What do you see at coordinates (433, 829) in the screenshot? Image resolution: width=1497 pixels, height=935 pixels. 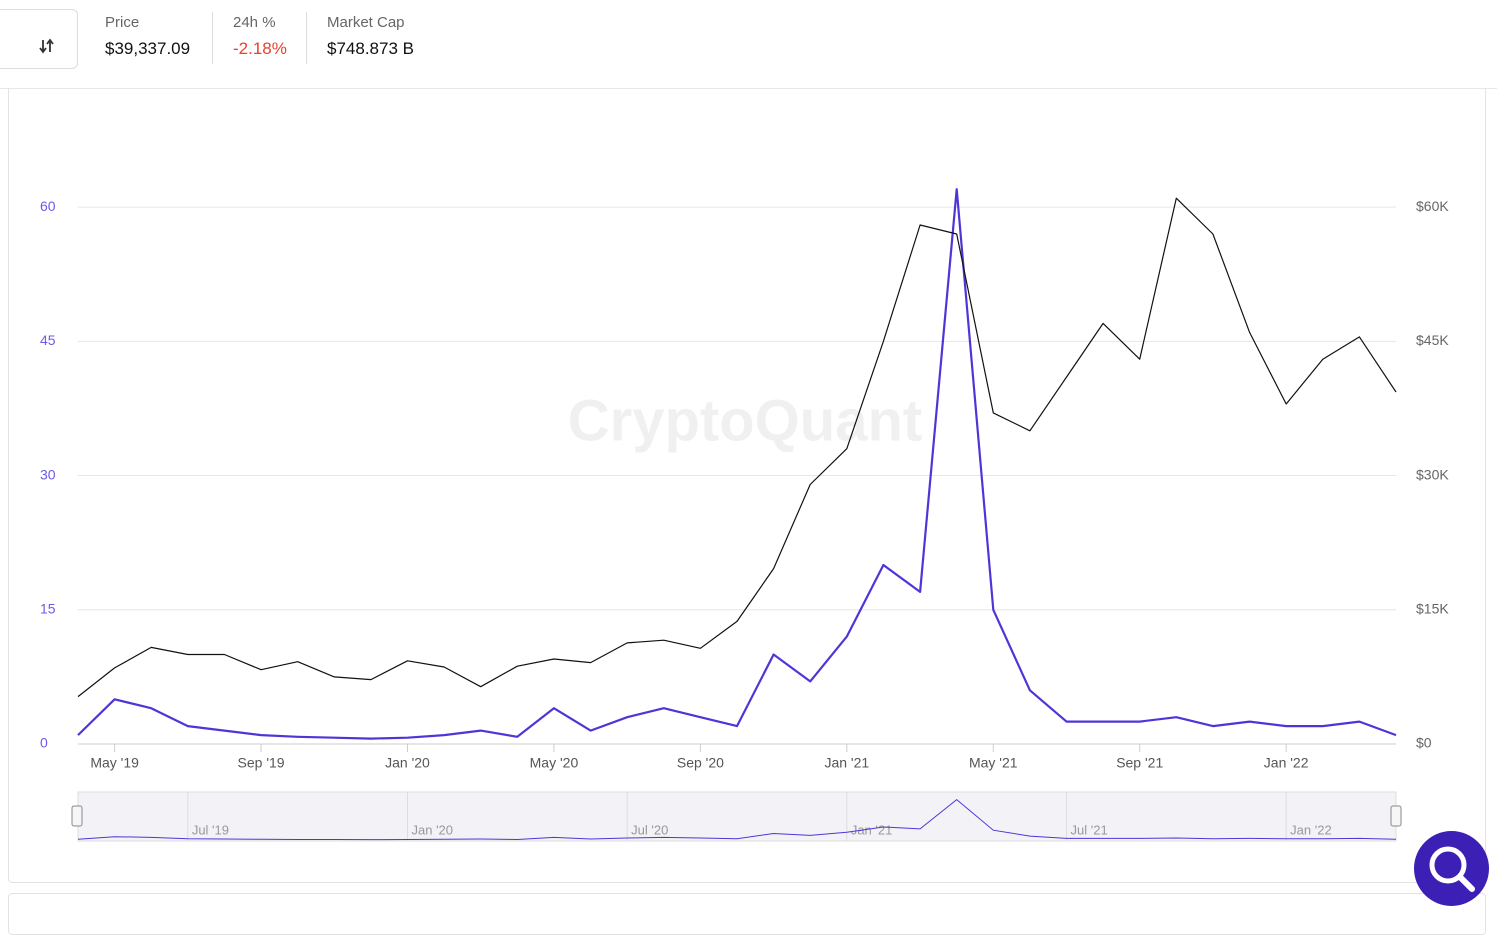 I see `navigator-tick-label: Jan '20` at bounding box center [433, 829].